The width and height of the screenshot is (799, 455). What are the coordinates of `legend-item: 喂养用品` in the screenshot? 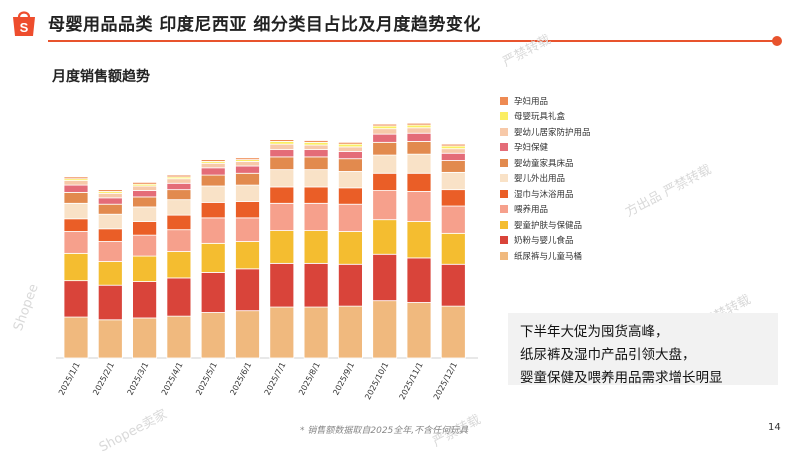 It's located at (545, 210).